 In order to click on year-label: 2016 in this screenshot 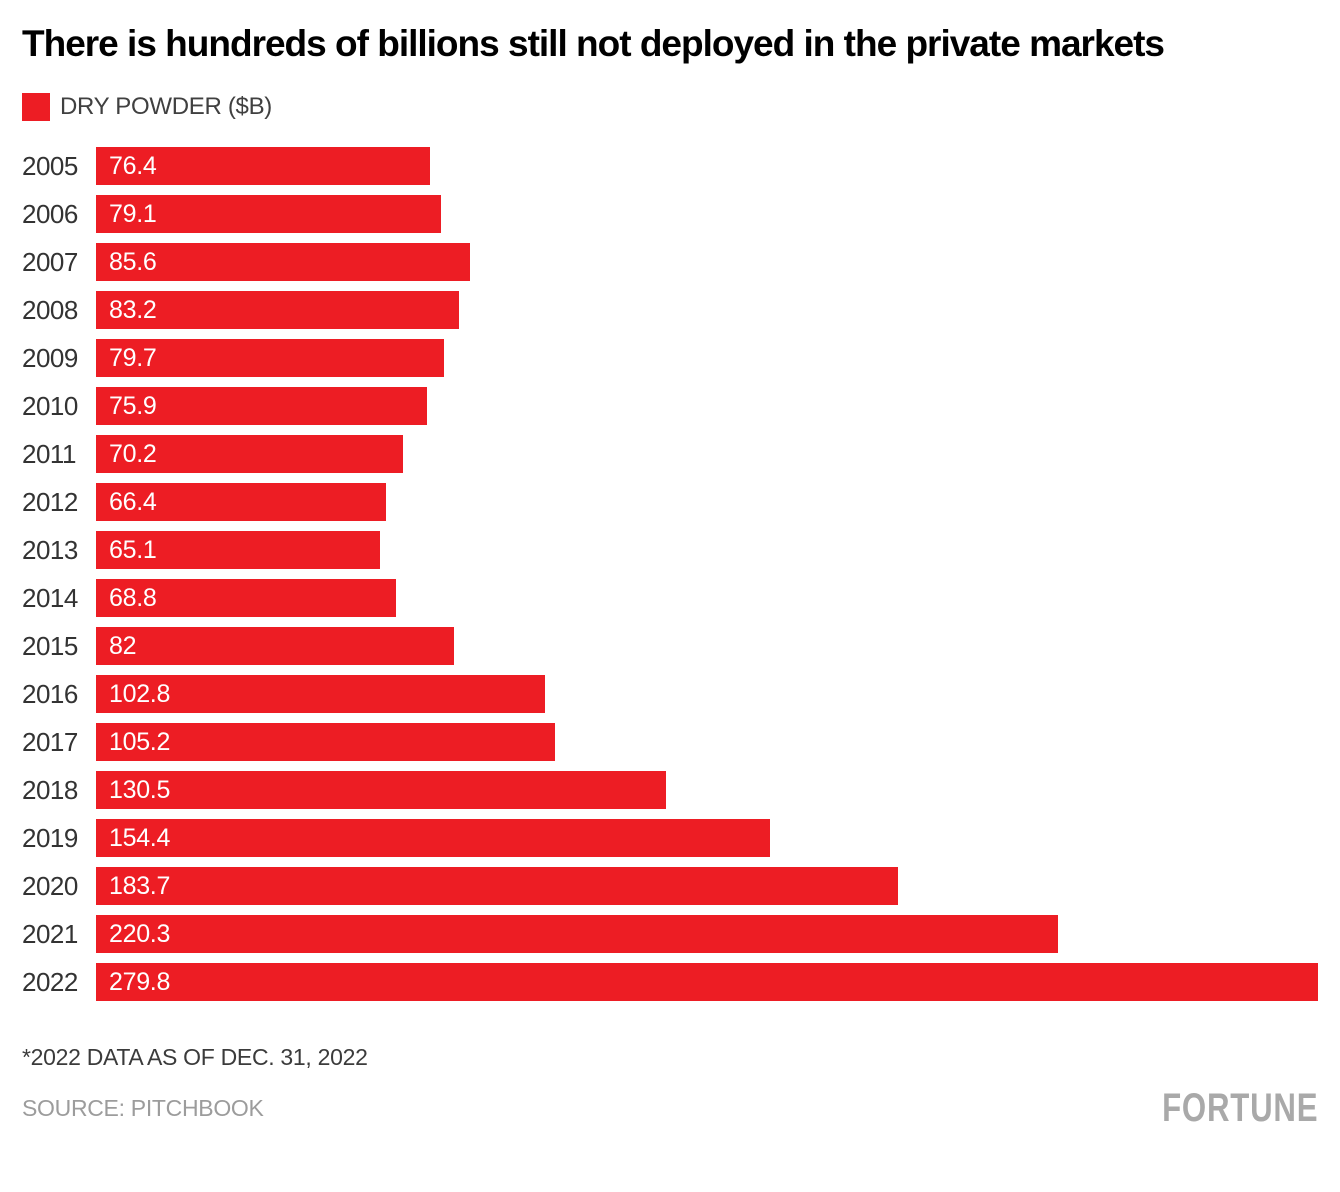, I will do `click(50, 693)`.